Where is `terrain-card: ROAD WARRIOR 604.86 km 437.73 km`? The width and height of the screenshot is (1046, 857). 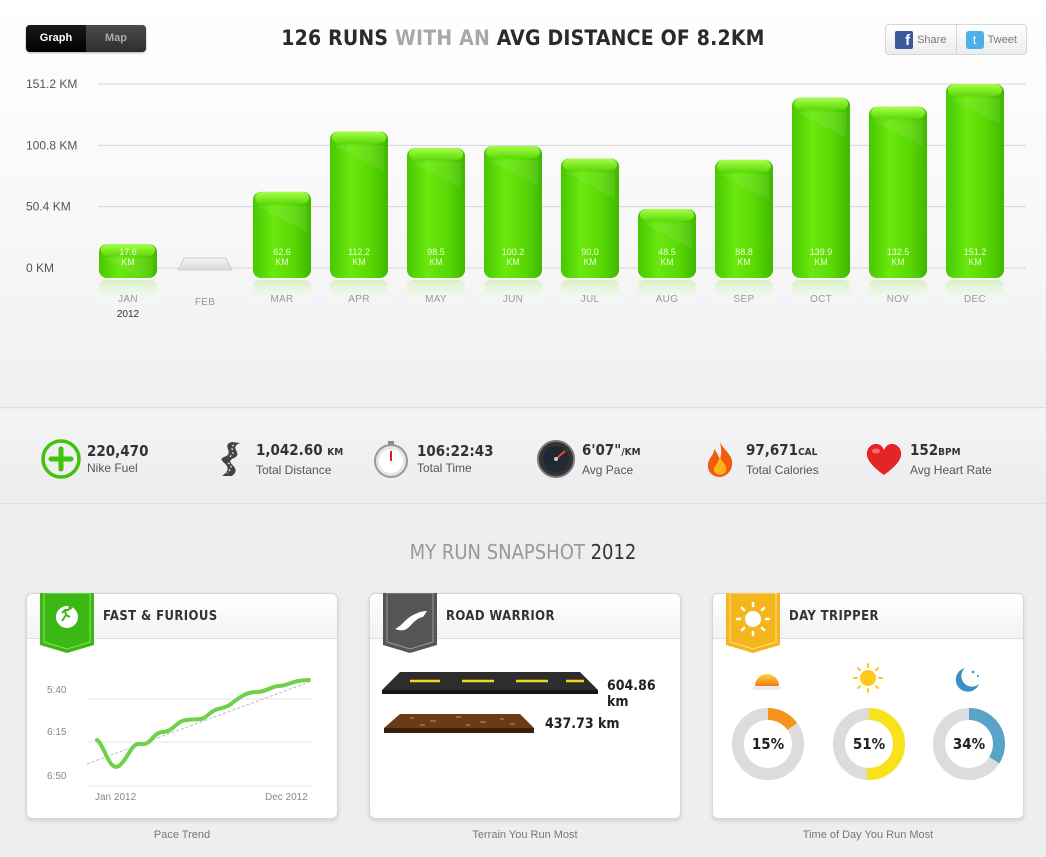 terrain-card: ROAD WARRIOR 604.86 km 437.73 km is located at coordinates (525, 706).